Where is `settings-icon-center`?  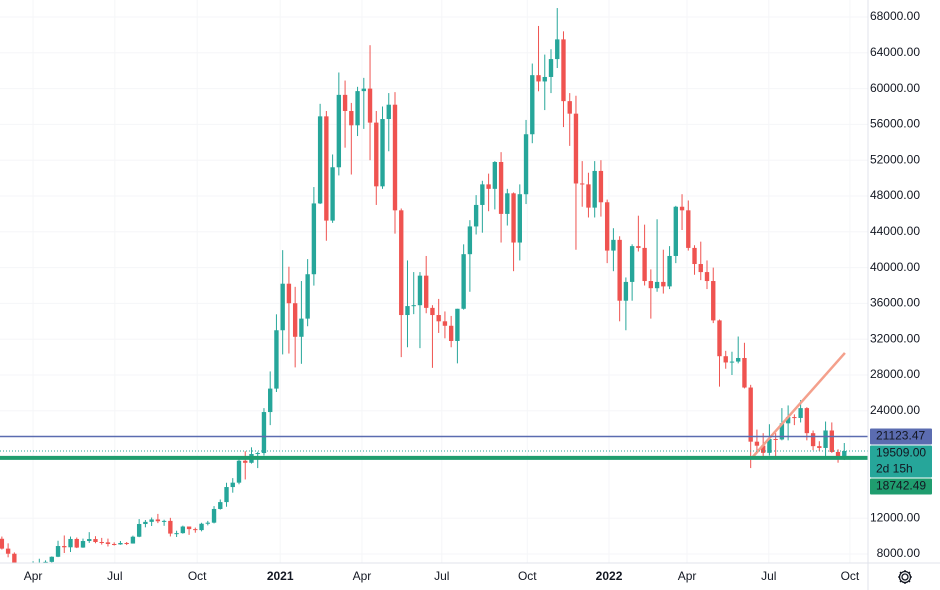
settings-icon-center is located at coordinates (905, 577).